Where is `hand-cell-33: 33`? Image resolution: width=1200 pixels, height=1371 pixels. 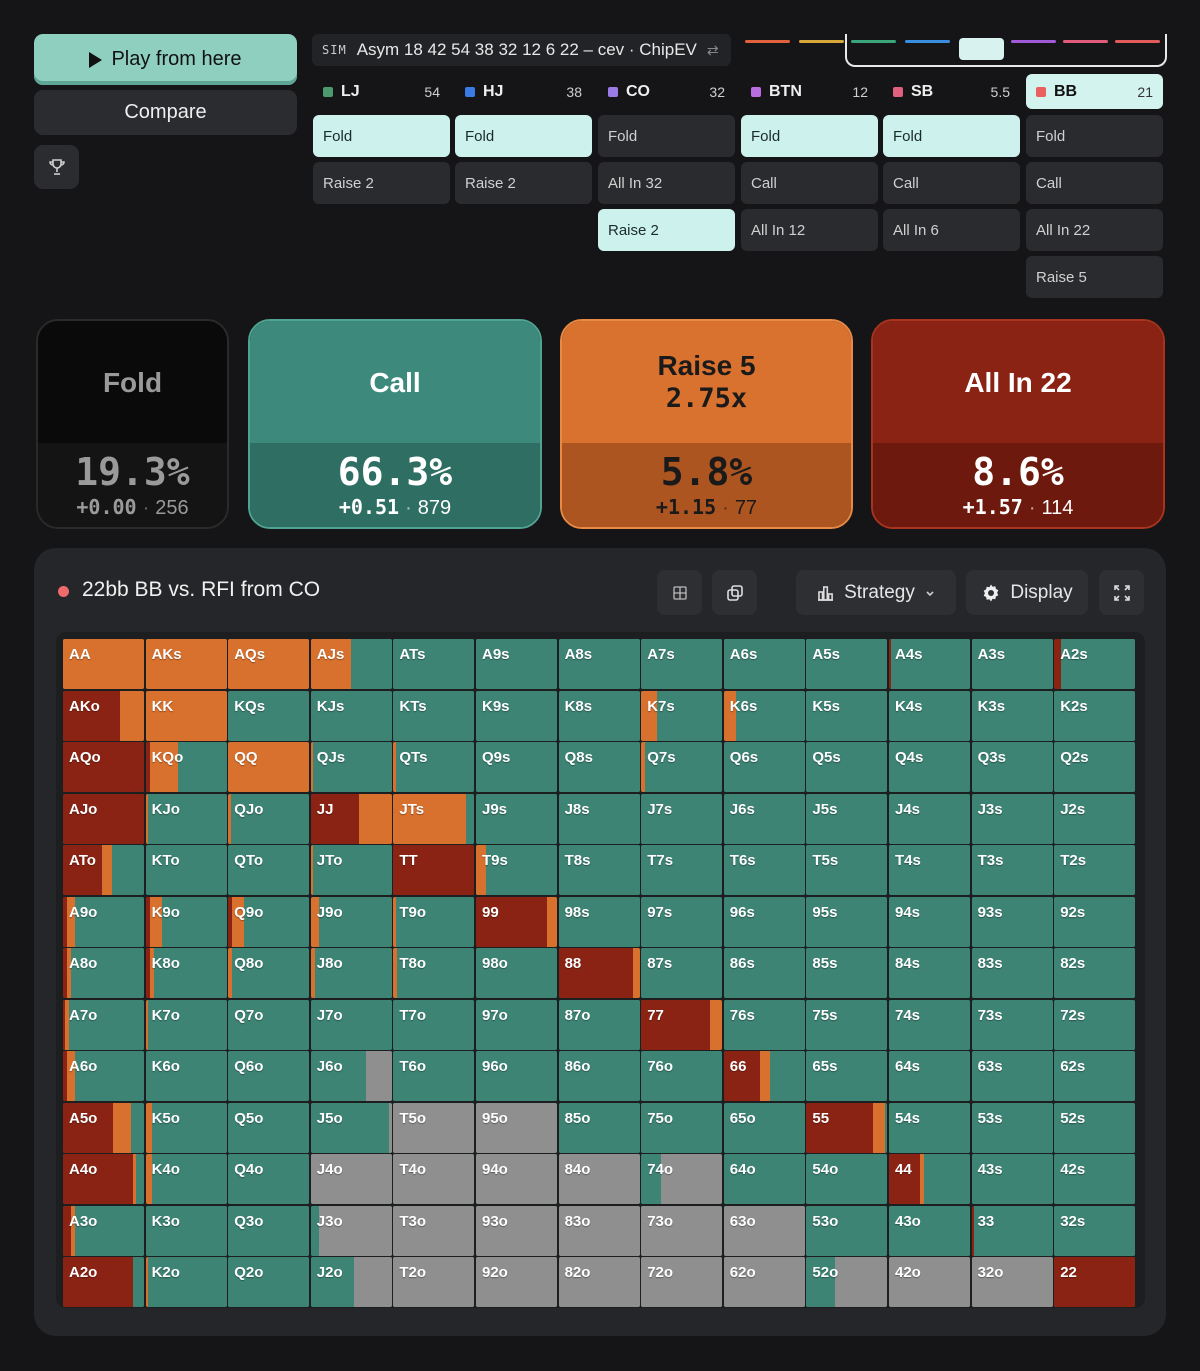 hand-cell-33: 33 is located at coordinates (1012, 1230).